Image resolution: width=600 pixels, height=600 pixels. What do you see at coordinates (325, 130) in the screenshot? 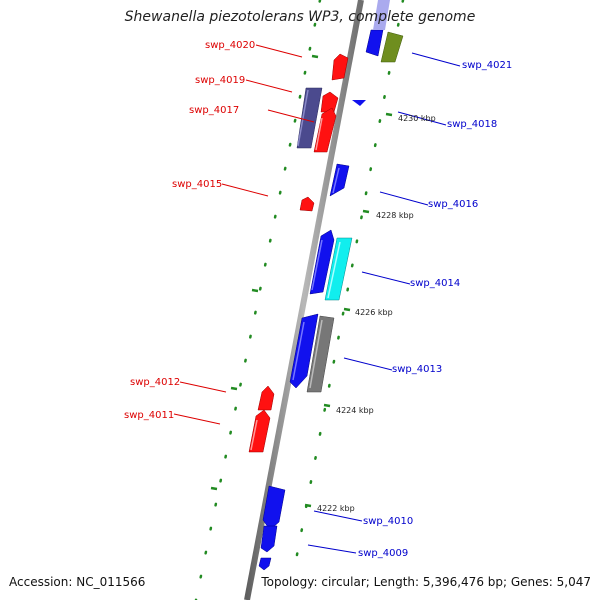
I see `gene-swp_4017-arrow` at bounding box center [325, 130].